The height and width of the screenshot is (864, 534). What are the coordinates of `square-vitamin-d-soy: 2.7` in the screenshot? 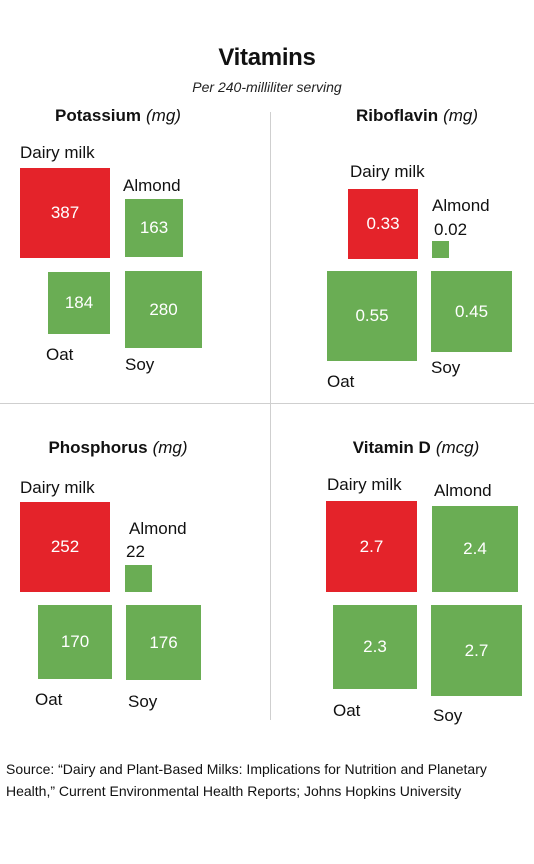 It's located at (476, 650).